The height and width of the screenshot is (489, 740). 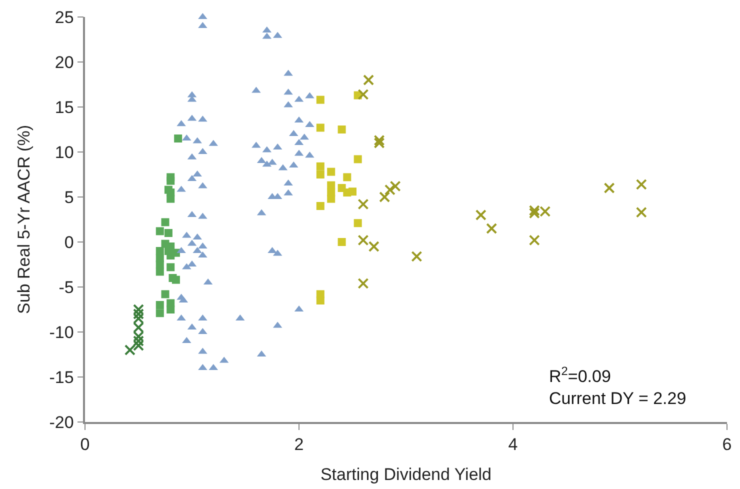 What do you see at coordinates (617, 398) in the screenshot?
I see `annotation: Current DY = 2.29` at bounding box center [617, 398].